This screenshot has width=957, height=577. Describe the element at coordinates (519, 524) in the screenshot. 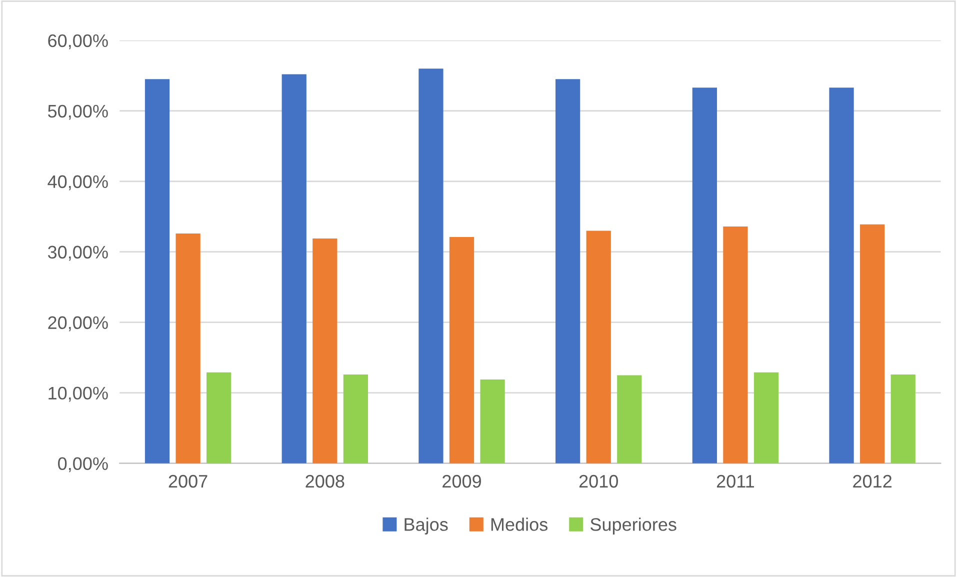

I see `legend-label: Medios` at that location.